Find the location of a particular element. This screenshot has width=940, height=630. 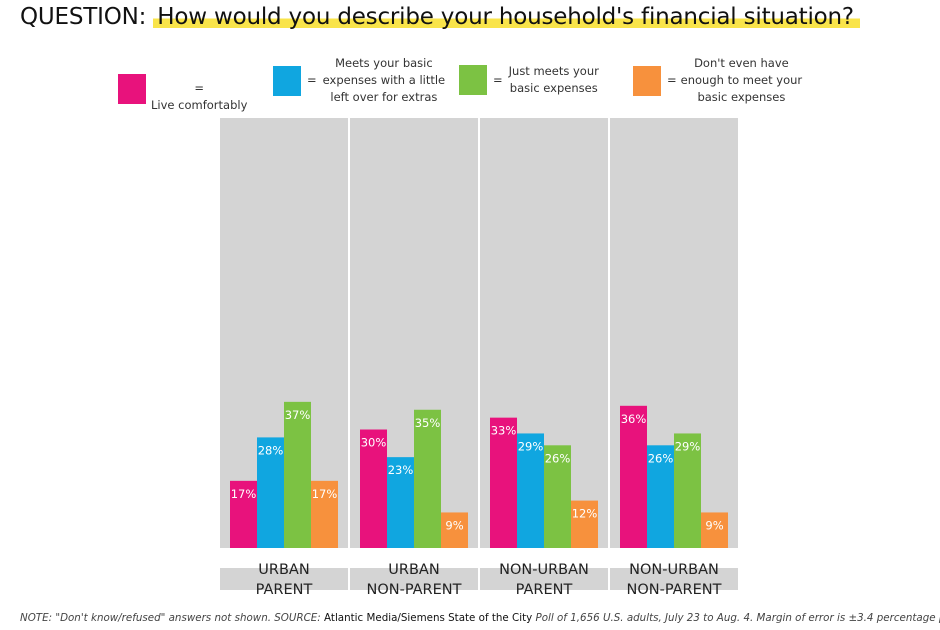

bar-urban-parent-meets-your-basic is located at coordinates (270, 492).